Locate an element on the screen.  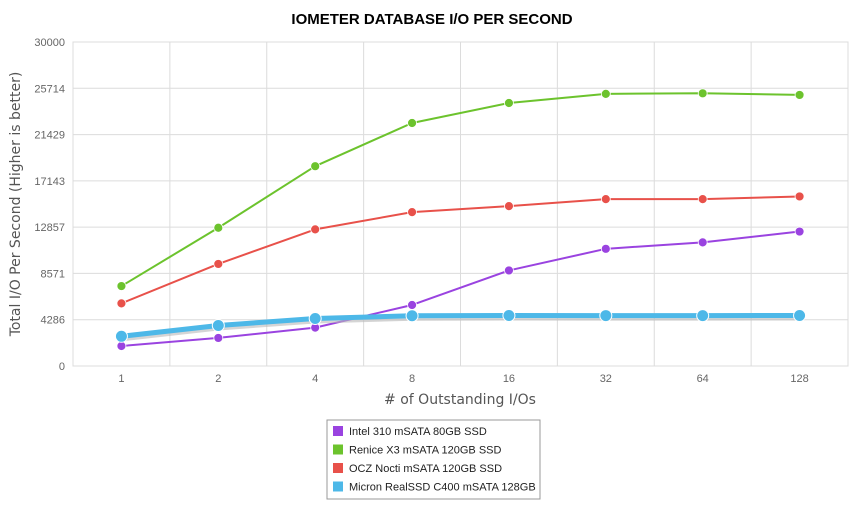
y-tick-label: 25714 is located at coordinates (49, 89).